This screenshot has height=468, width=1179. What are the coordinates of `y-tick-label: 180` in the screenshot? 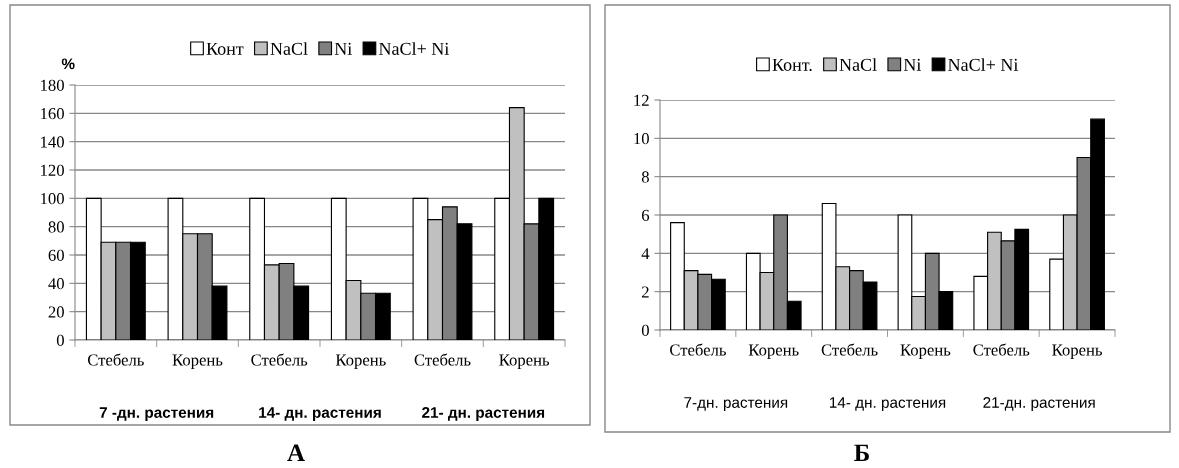 It's located at (52, 85).